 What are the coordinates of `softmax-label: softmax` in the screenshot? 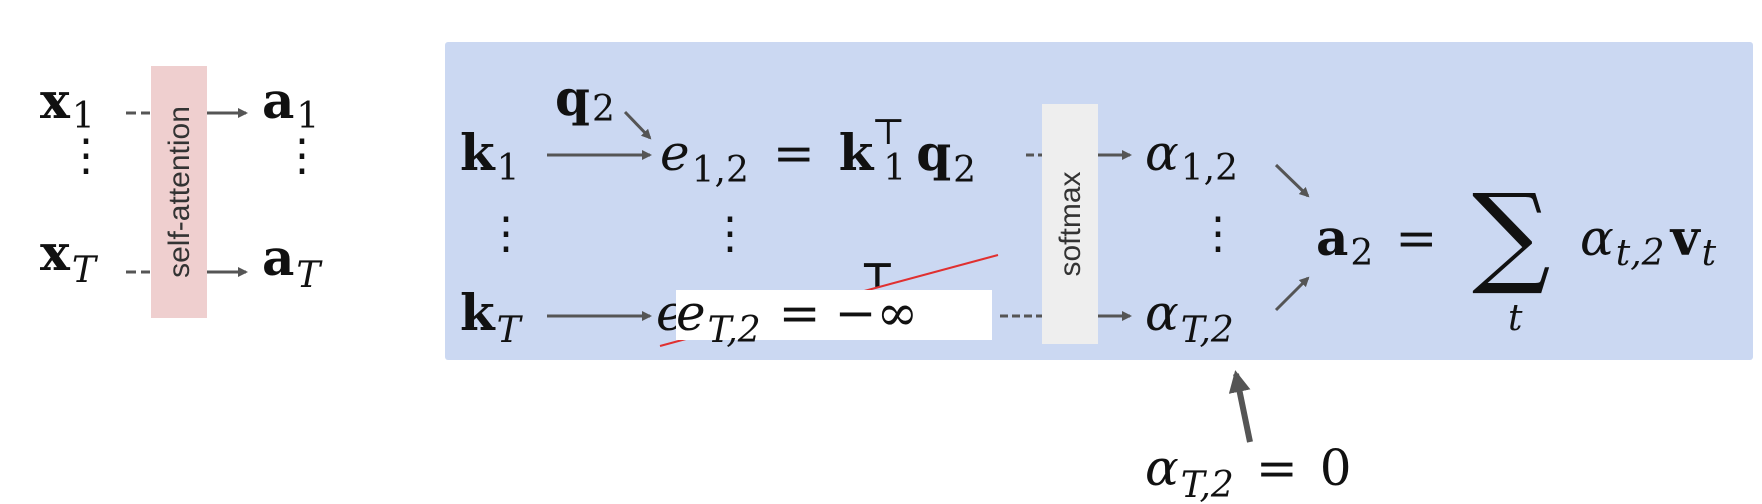 It's located at (1070, 223).